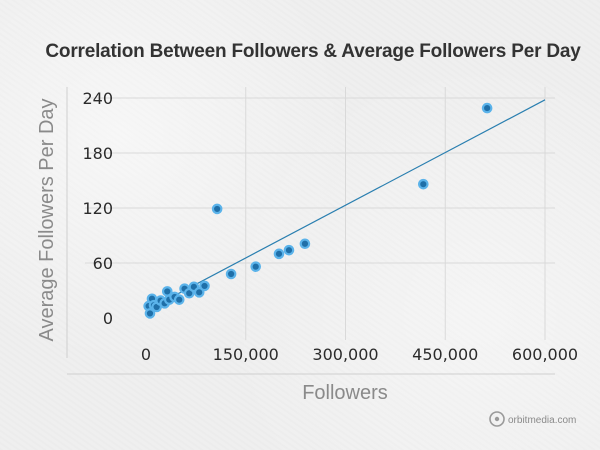  I want to click on y-tick-label-0: 0, so click(108, 318).